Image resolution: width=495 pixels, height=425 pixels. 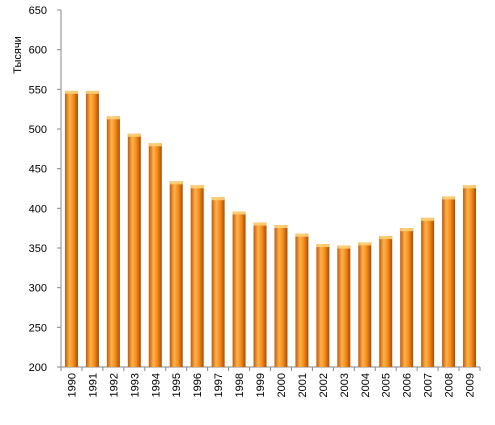 I want to click on y-tick-label: 400, so click(x=38, y=209).